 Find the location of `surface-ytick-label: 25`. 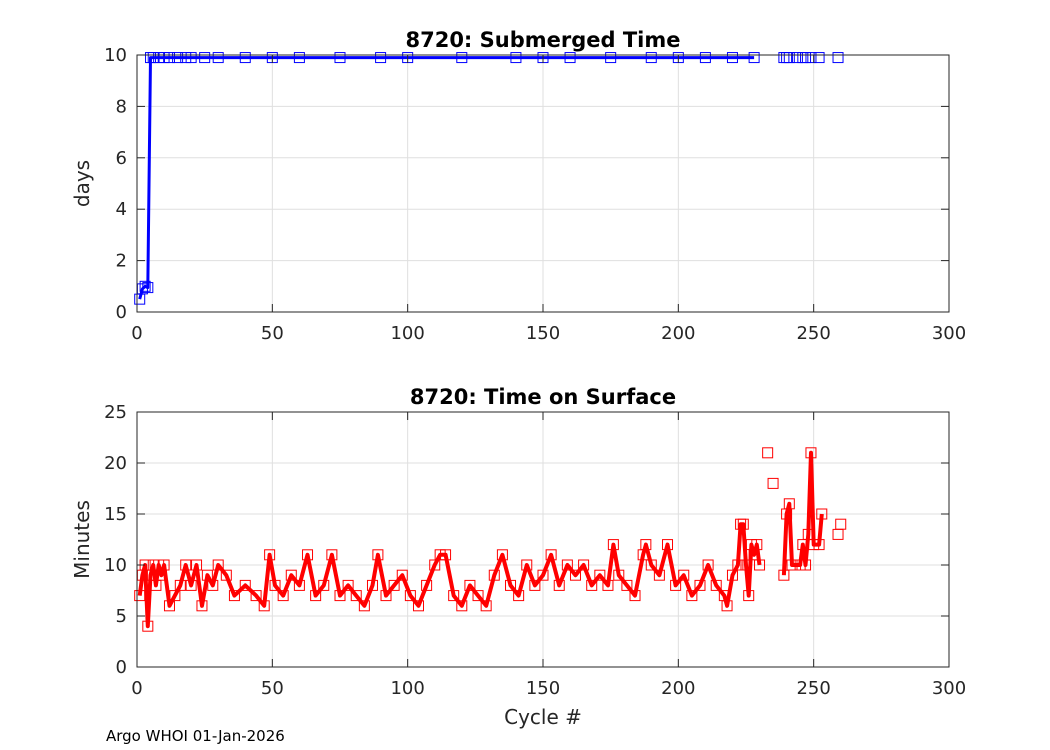

surface-ytick-label: 25 is located at coordinates (115, 412).